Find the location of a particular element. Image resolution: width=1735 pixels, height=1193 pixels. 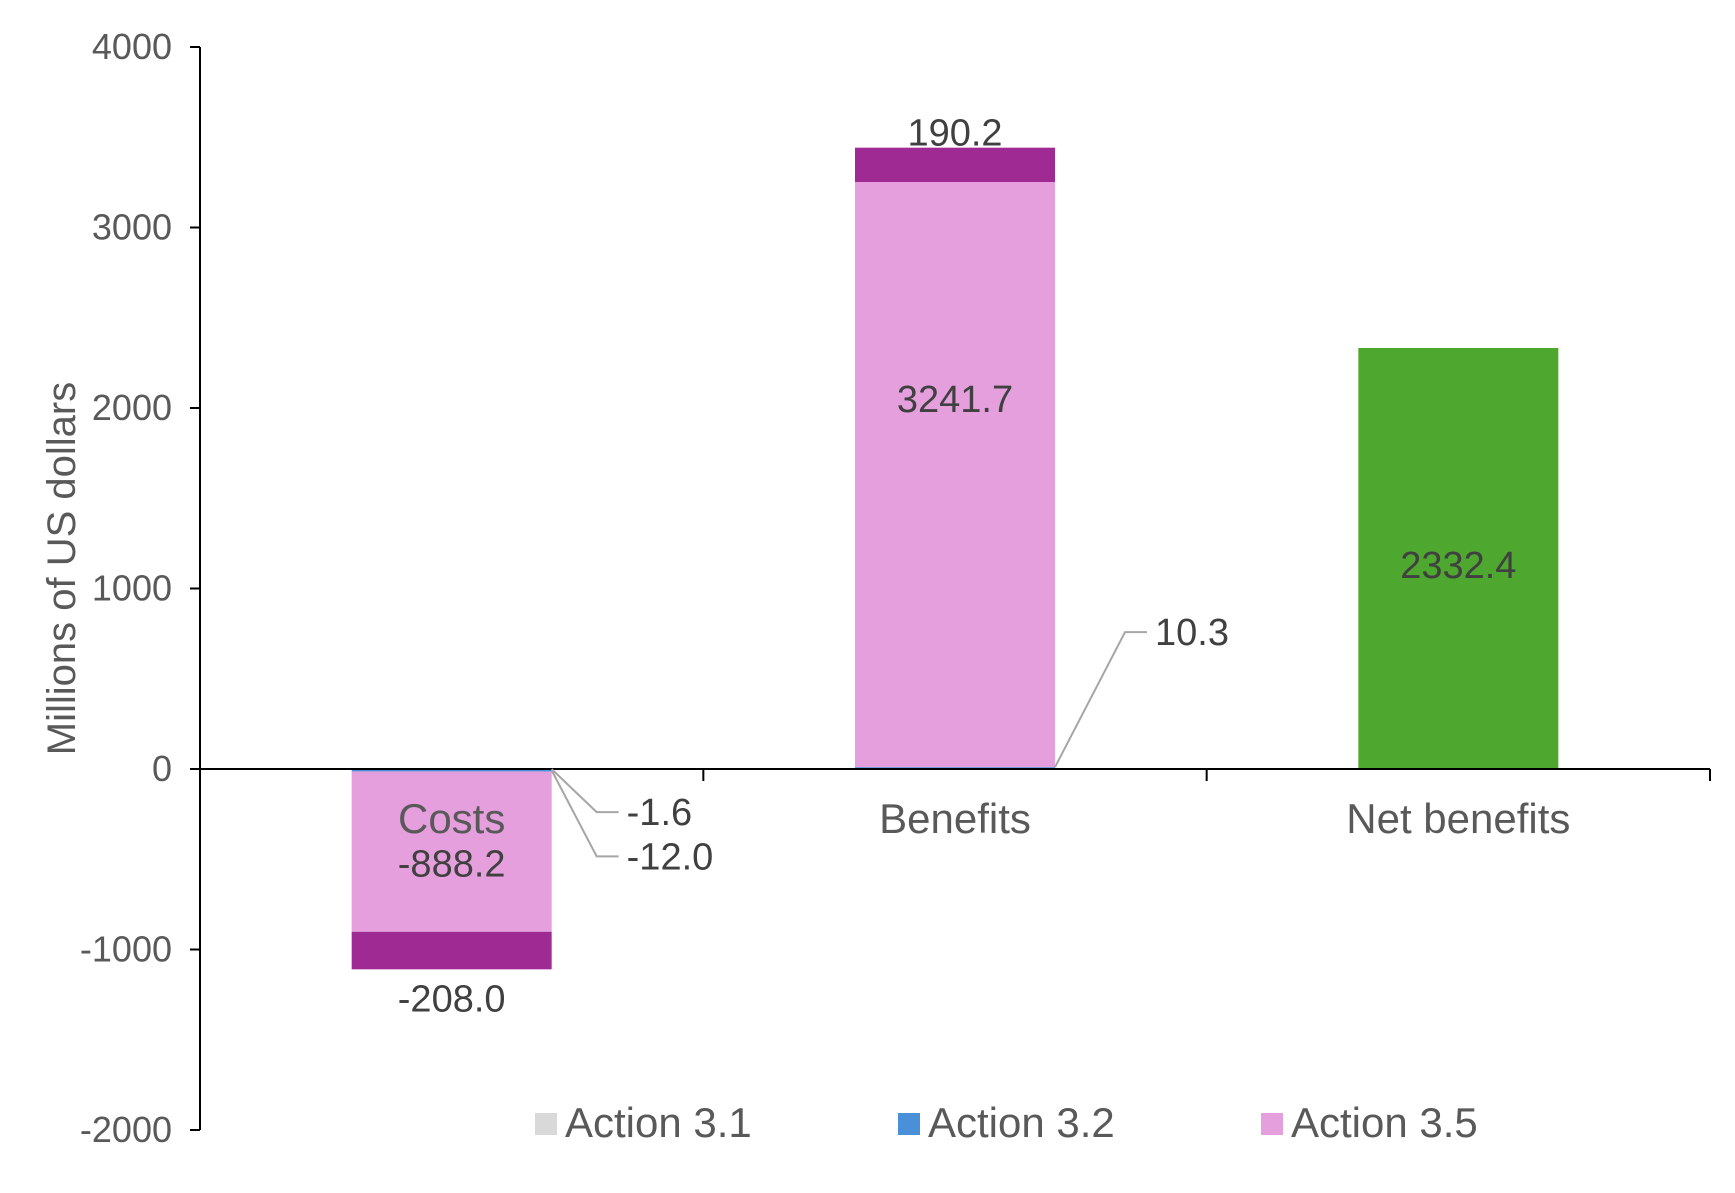

legend-entry-label: Action 3.2 is located at coordinates (1021, 1122).